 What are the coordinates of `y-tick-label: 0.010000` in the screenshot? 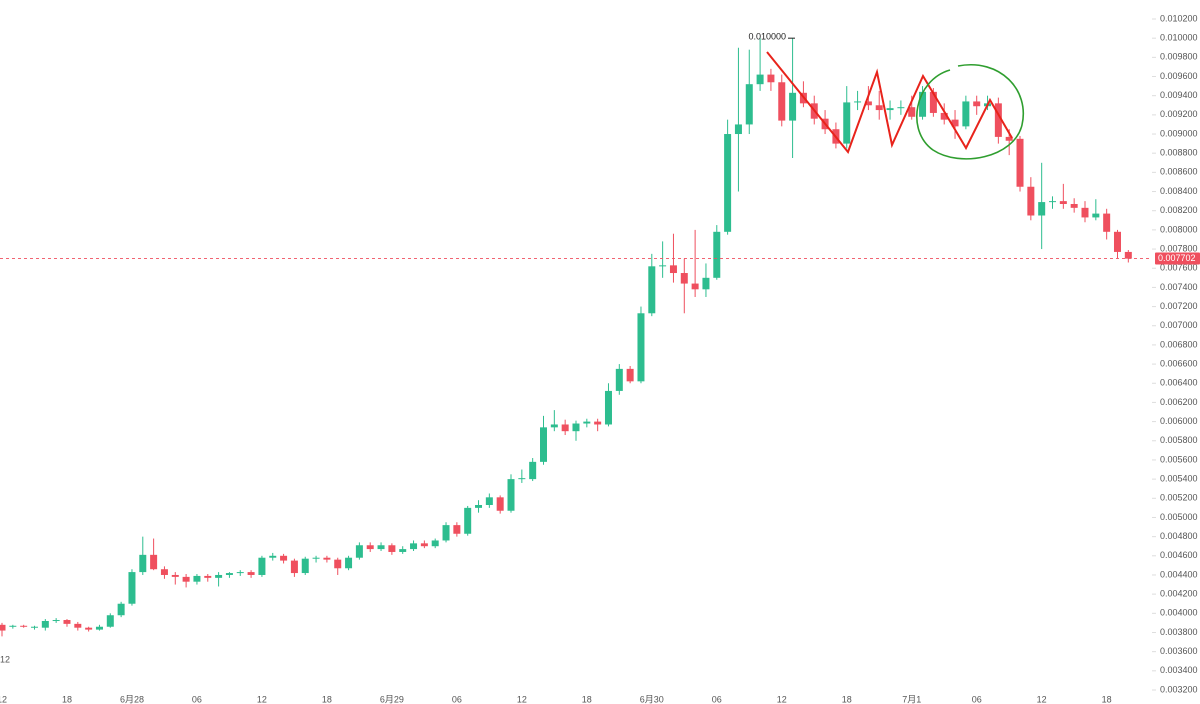 It's located at (1179, 38).